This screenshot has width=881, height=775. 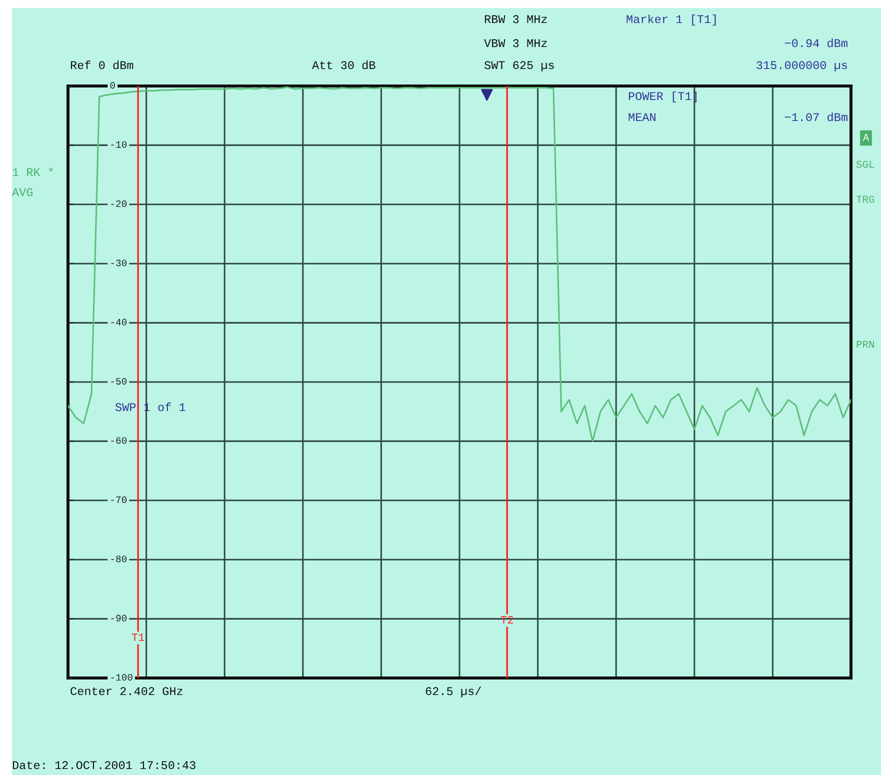 I want to click on y-tick-label: -70, so click(x=119, y=500).